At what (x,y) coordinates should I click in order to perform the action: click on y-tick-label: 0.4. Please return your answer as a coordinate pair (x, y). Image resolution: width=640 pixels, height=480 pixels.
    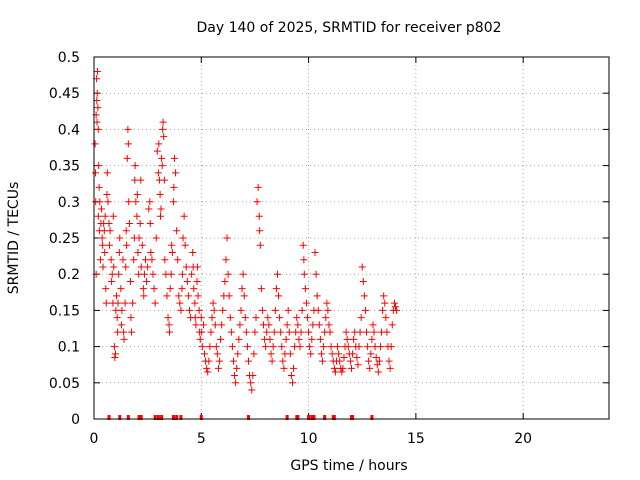
    Looking at the image, I should click on (69, 130).